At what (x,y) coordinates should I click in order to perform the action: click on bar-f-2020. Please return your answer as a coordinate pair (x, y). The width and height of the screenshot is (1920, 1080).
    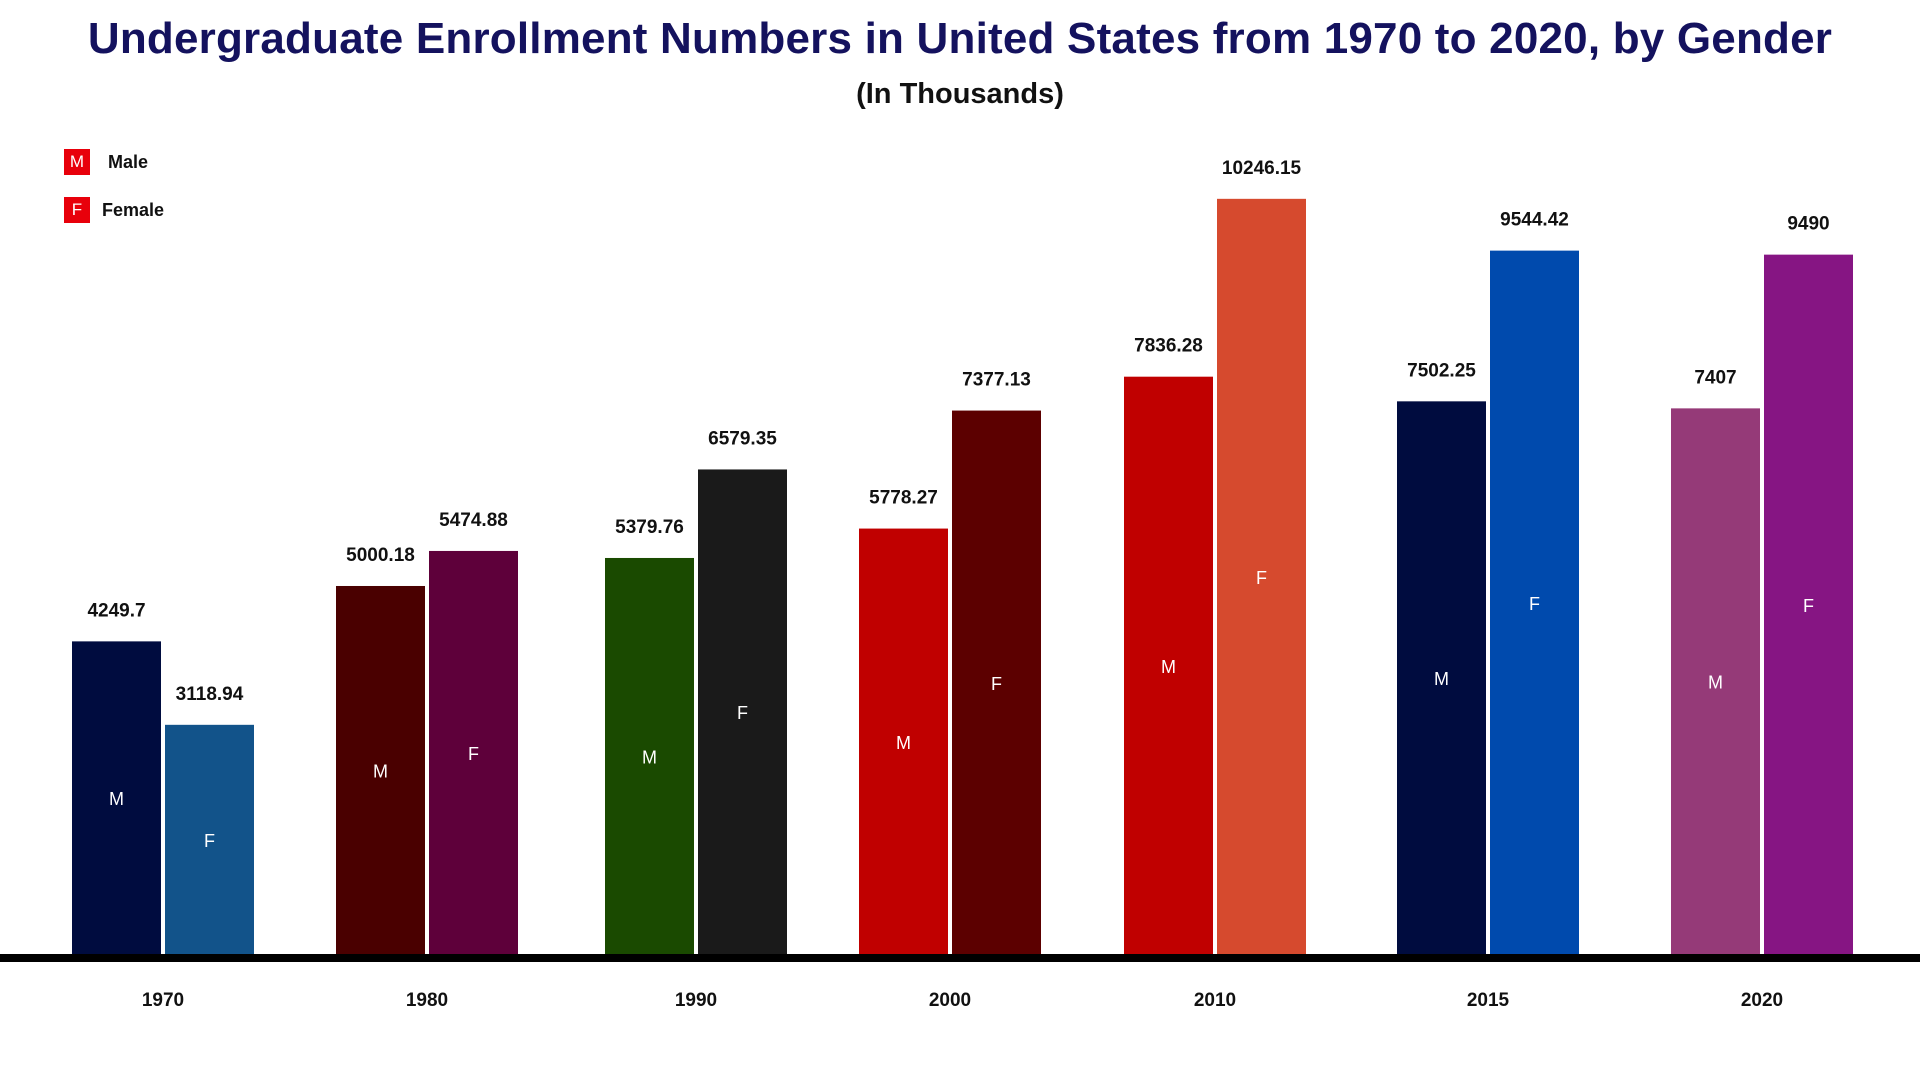
    Looking at the image, I should click on (1808, 604).